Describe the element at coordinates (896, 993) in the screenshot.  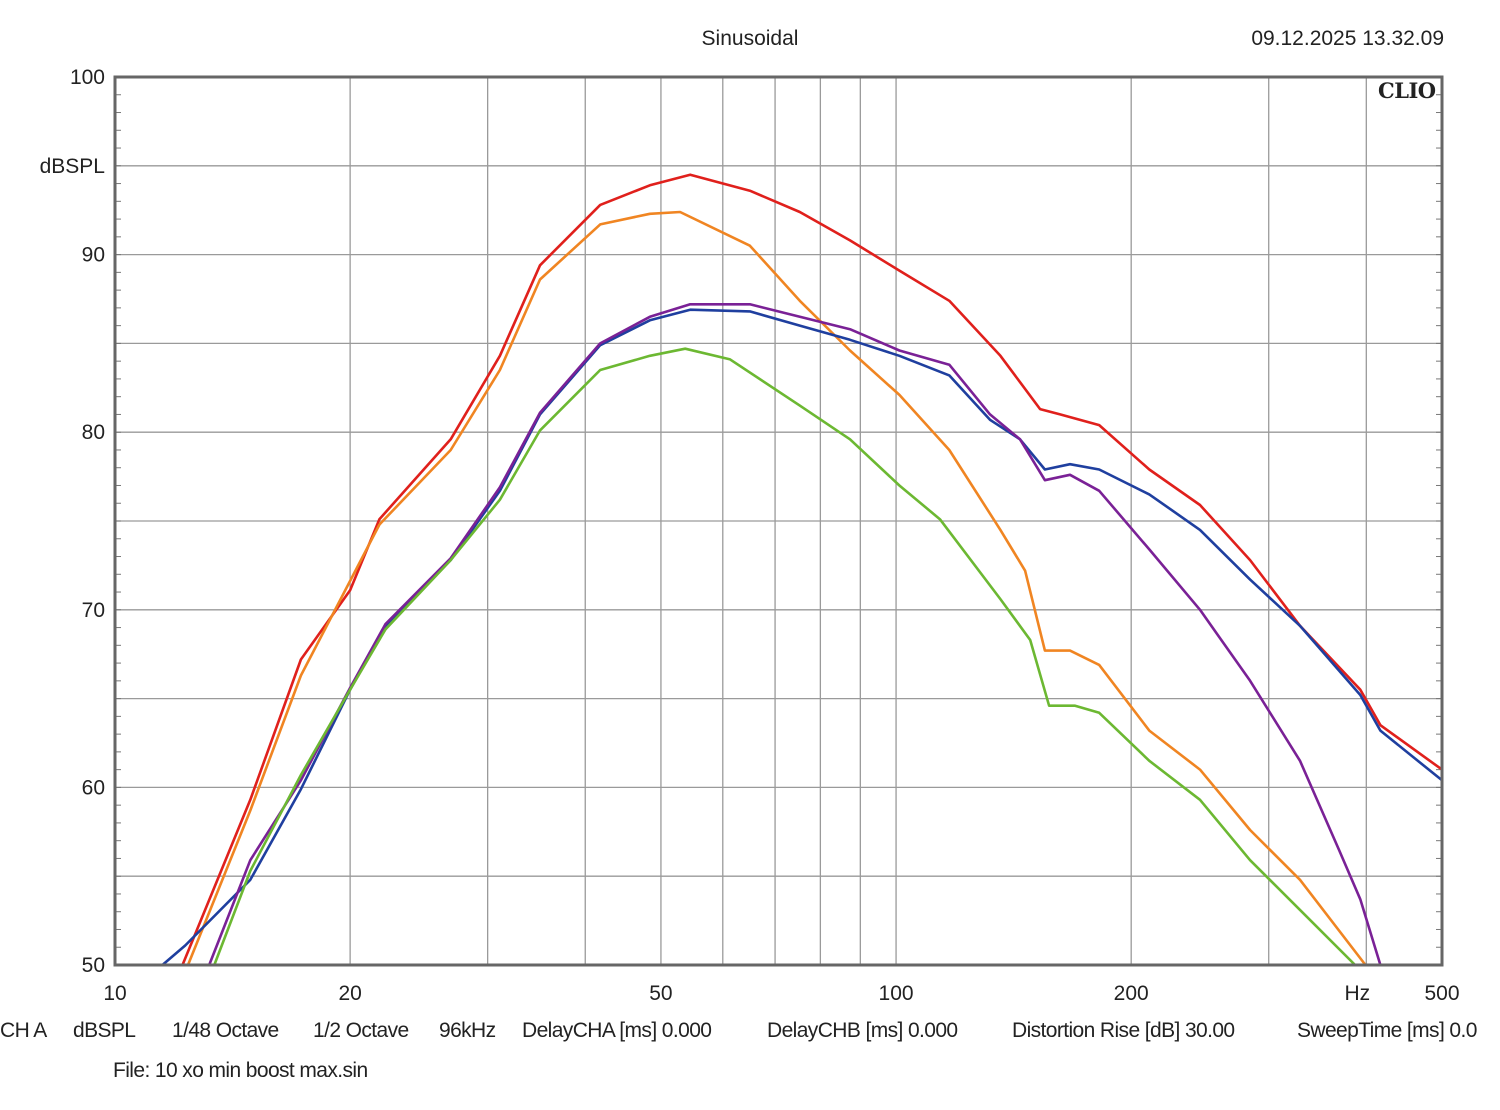
I see `x-tick-label: 100` at that location.